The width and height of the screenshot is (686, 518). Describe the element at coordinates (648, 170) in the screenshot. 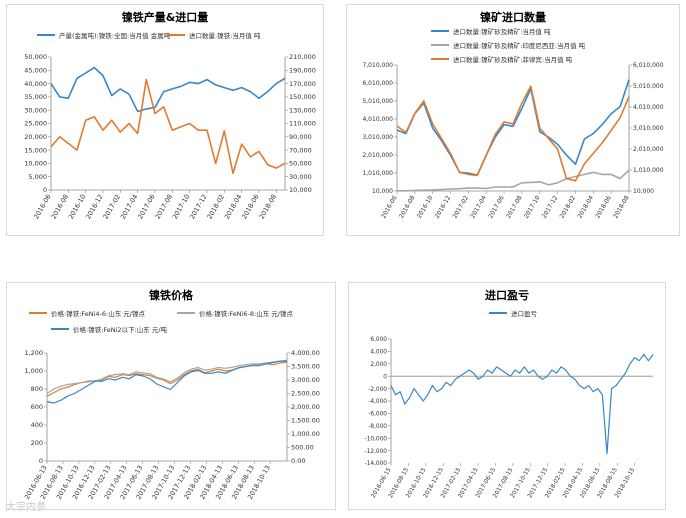

I see `y-tick-label-right: 1,010,000` at that location.